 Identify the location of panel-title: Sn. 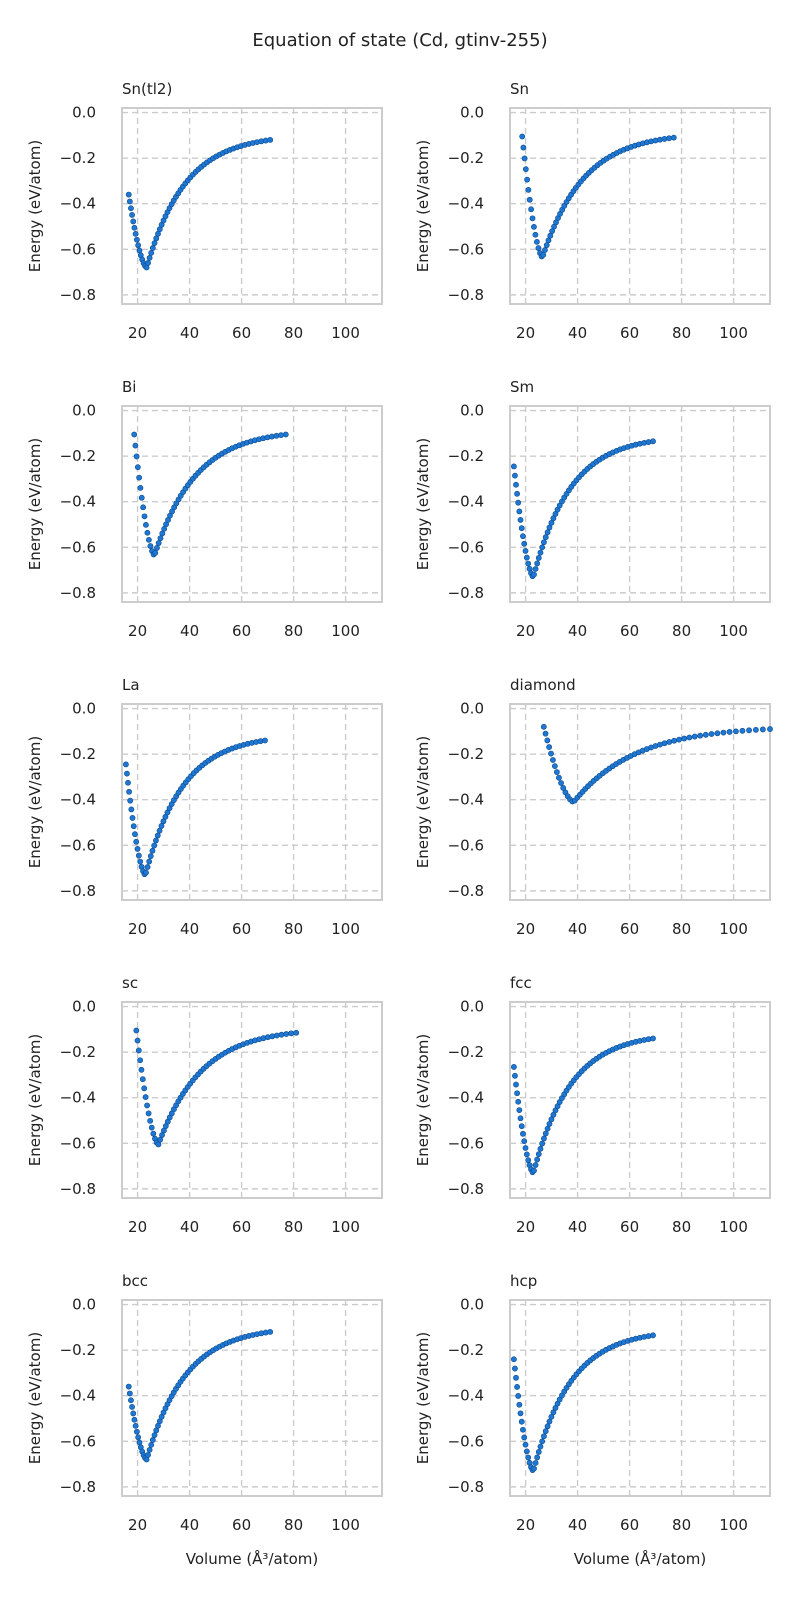
(519, 89).